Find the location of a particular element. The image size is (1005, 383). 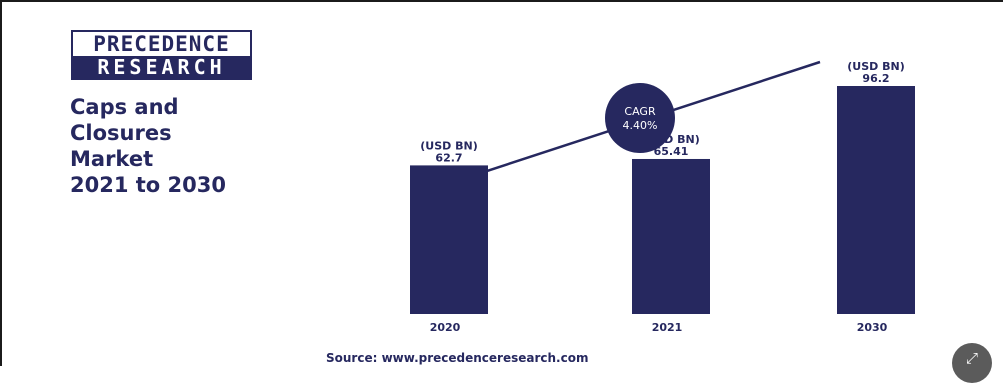

precedence-research-logo: PRECEDENCE RESEARCH is located at coordinates (161, 55).